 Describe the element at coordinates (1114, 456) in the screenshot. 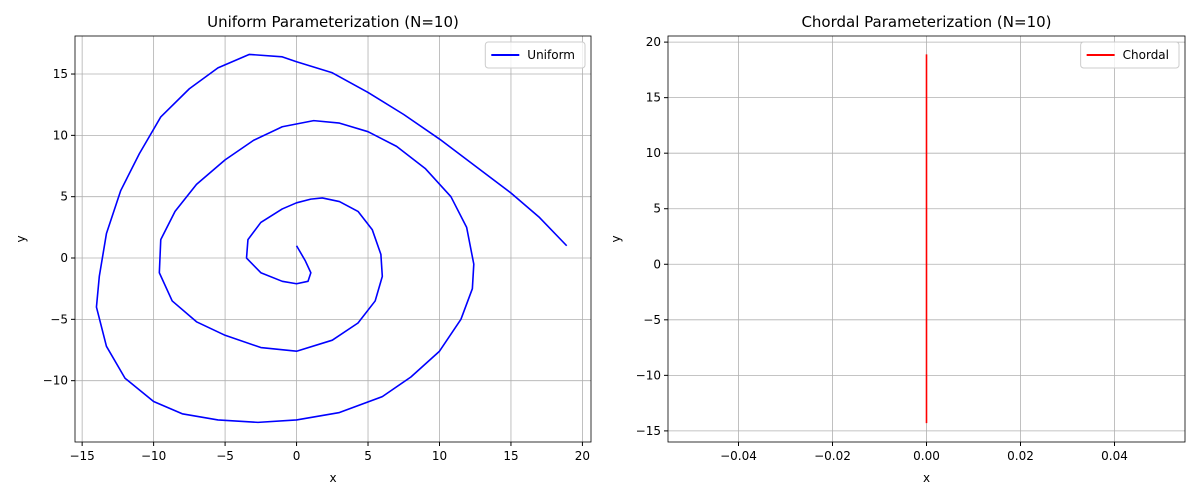

I see `x-tick-label: 0.04` at that location.